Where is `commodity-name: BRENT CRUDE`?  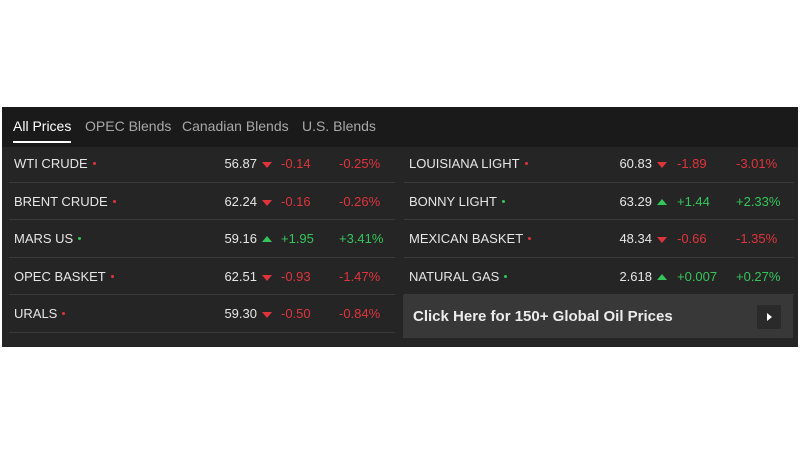 commodity-name: BRENT CRUDE is located at coordinates (65, 201).